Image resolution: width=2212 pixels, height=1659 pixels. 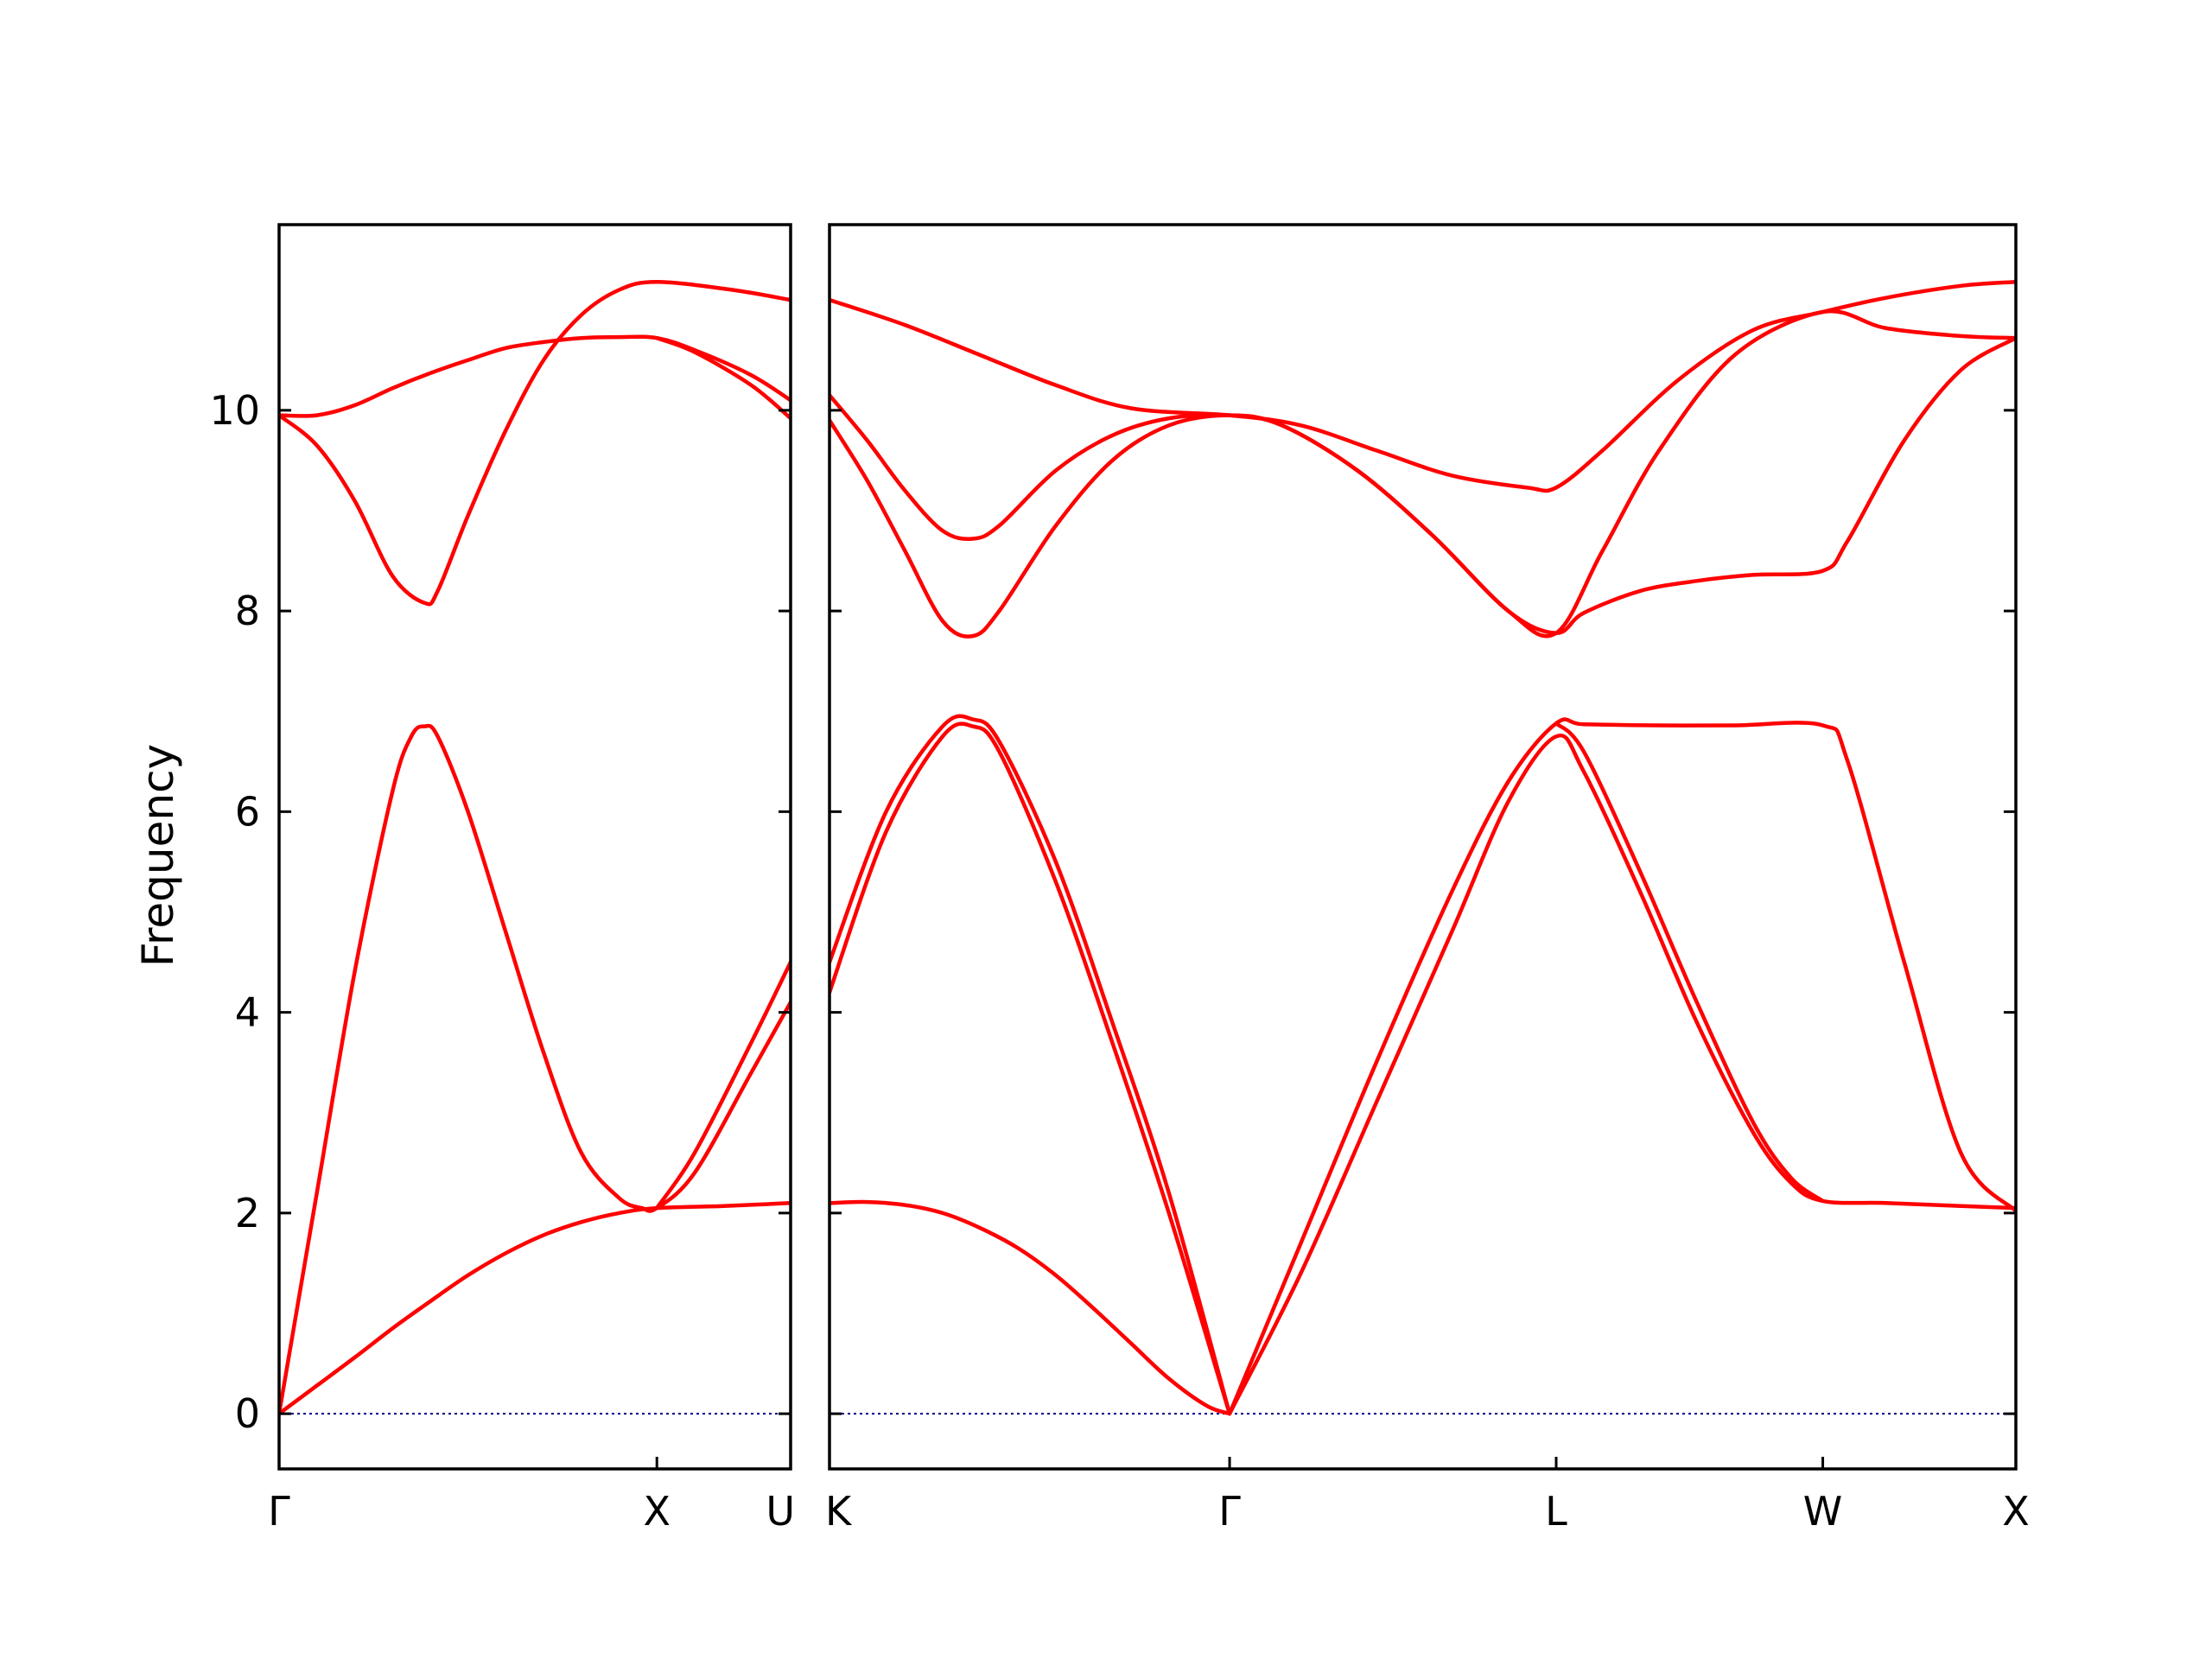 What do you see at coordinates (1822, 1511) in the screenshot?
I see `x-tick-label: W` at bounding box center [1822, 1511].